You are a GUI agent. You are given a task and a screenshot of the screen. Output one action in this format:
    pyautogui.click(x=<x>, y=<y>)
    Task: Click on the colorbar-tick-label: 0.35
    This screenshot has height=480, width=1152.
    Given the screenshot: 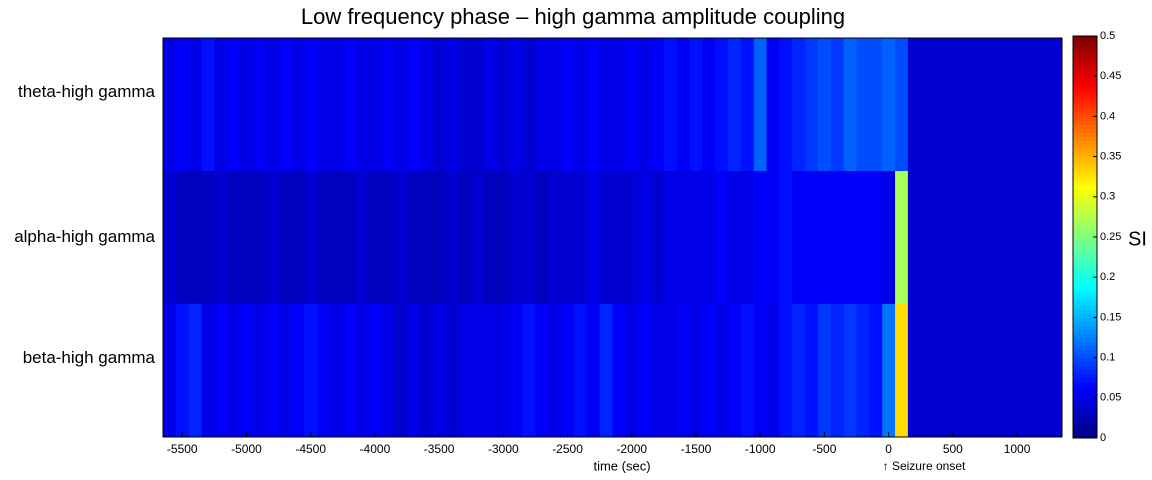 What is the action you would take?
    pyautogui.click(x=1110, y=157)
    